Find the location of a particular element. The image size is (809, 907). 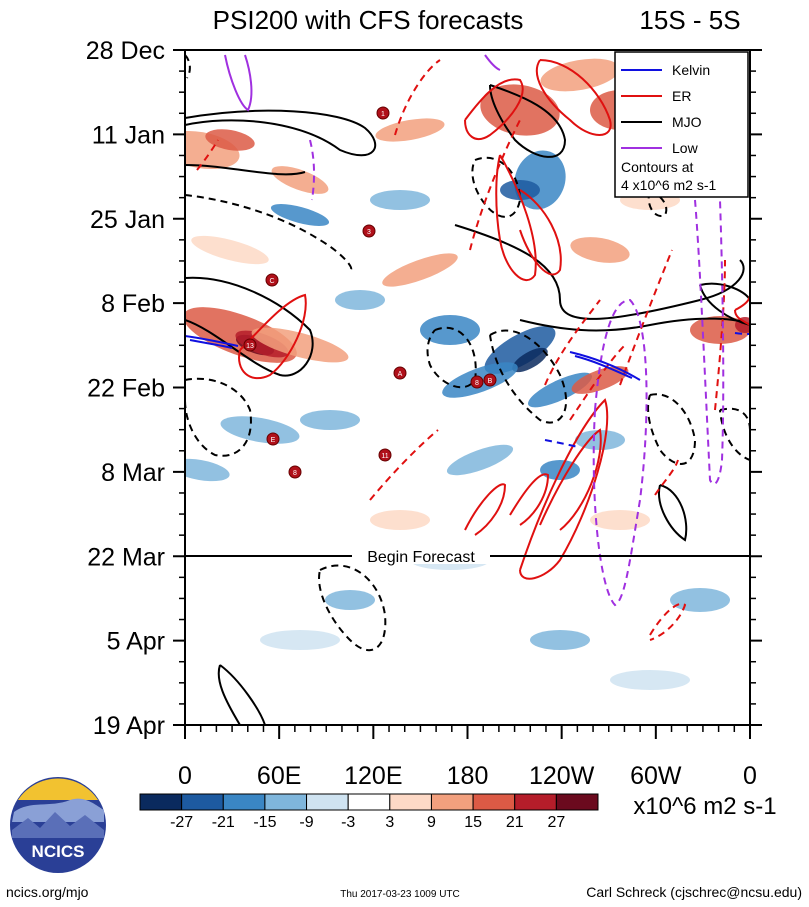

colorbar-label: 21 is located at coordinates (515, 822).